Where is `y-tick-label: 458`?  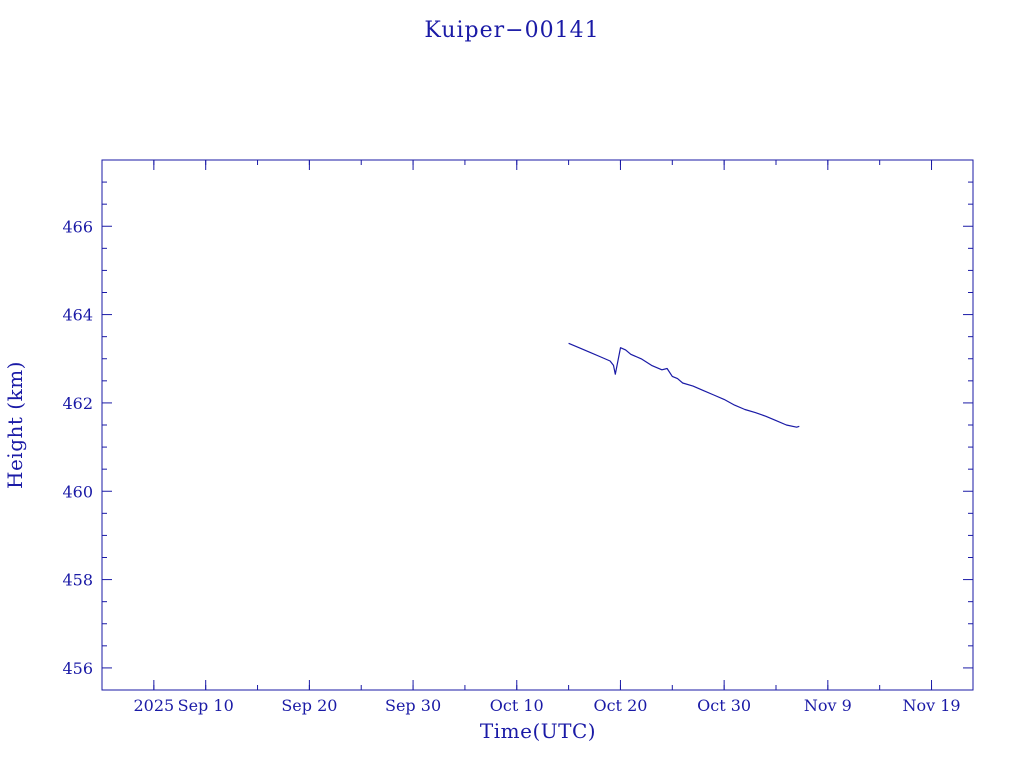
y-tick-label: 458 is located at coordinates (77, 580).